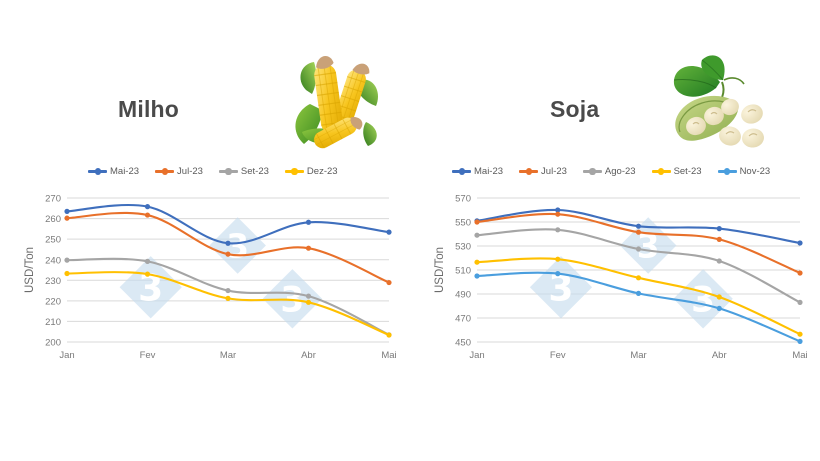 This screenshot has width=820, height=461. Describe the element at coordinates (53, 301) in the screenshot. I see `y-axis-tick: 220` at that location.